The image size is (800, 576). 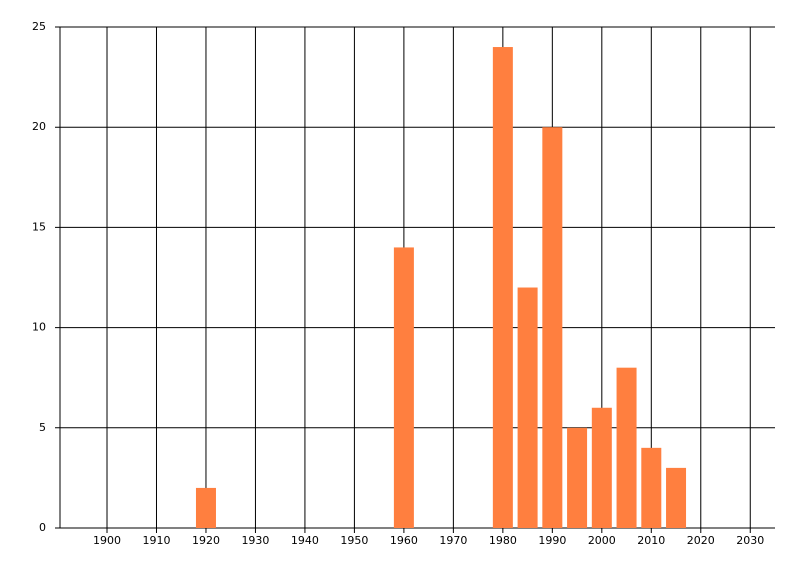 What do you see at coordinates (206, 540) in the screenshot?
I see `x-tick-label: 1920` at bounding box center [206, 540].